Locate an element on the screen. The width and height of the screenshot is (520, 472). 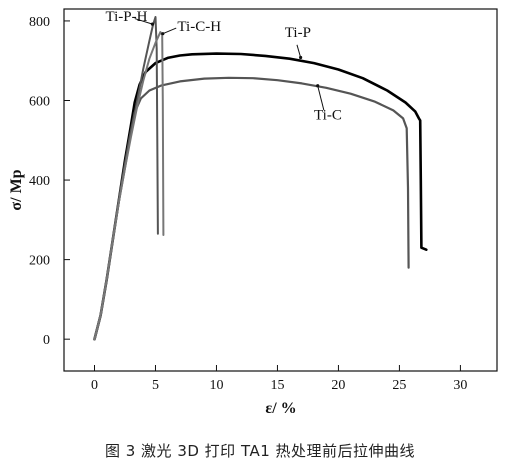
y-tick-label: 600 is located at coordinates (39, 101).